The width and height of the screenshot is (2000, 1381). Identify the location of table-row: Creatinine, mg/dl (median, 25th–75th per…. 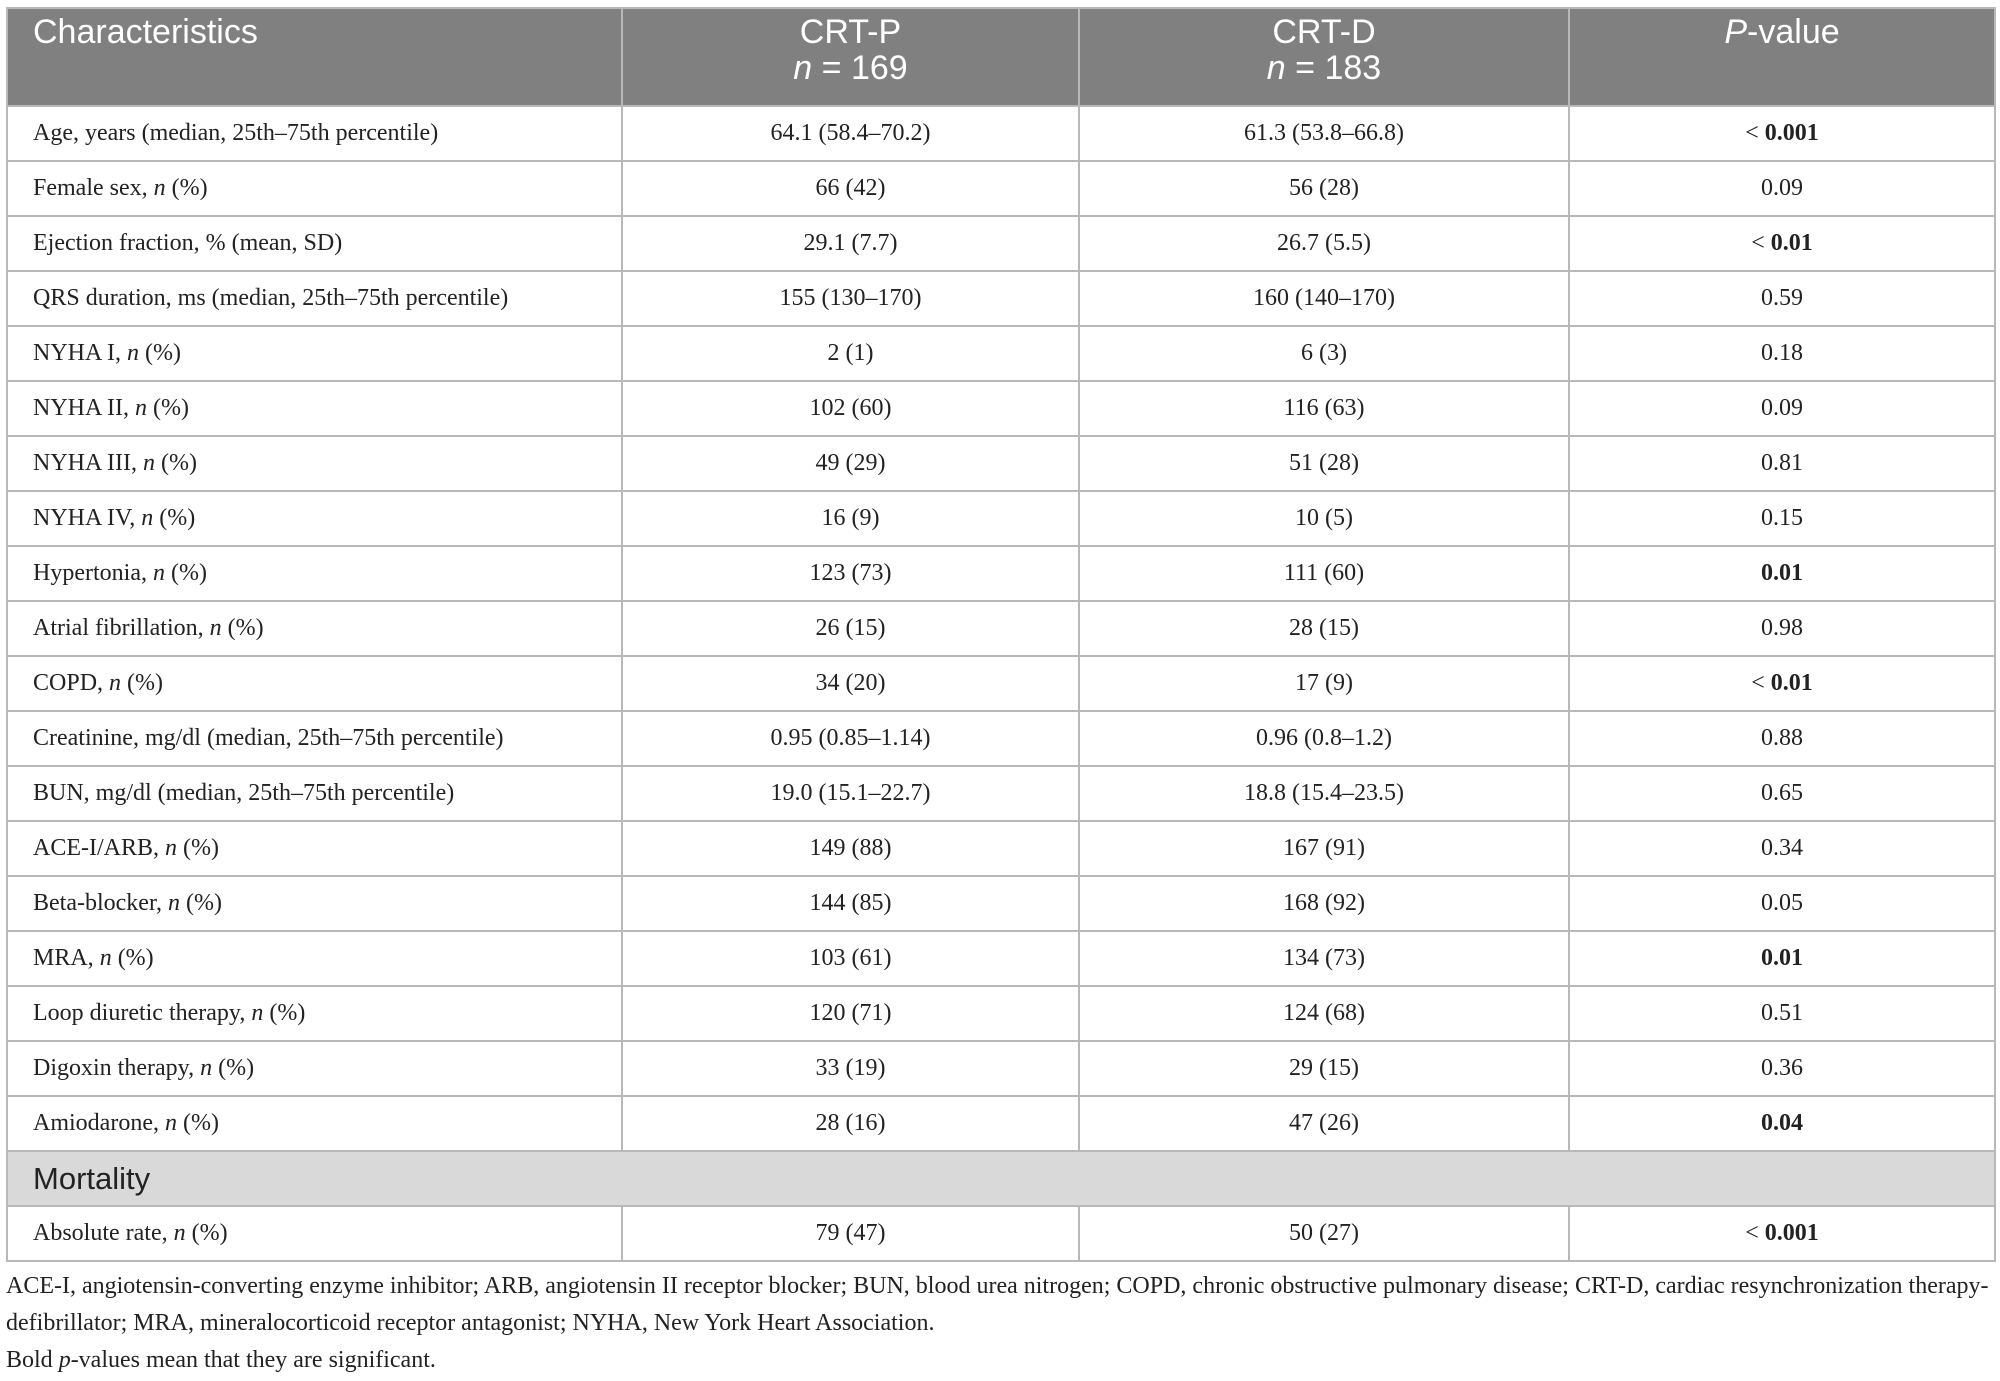
(1001, 738).